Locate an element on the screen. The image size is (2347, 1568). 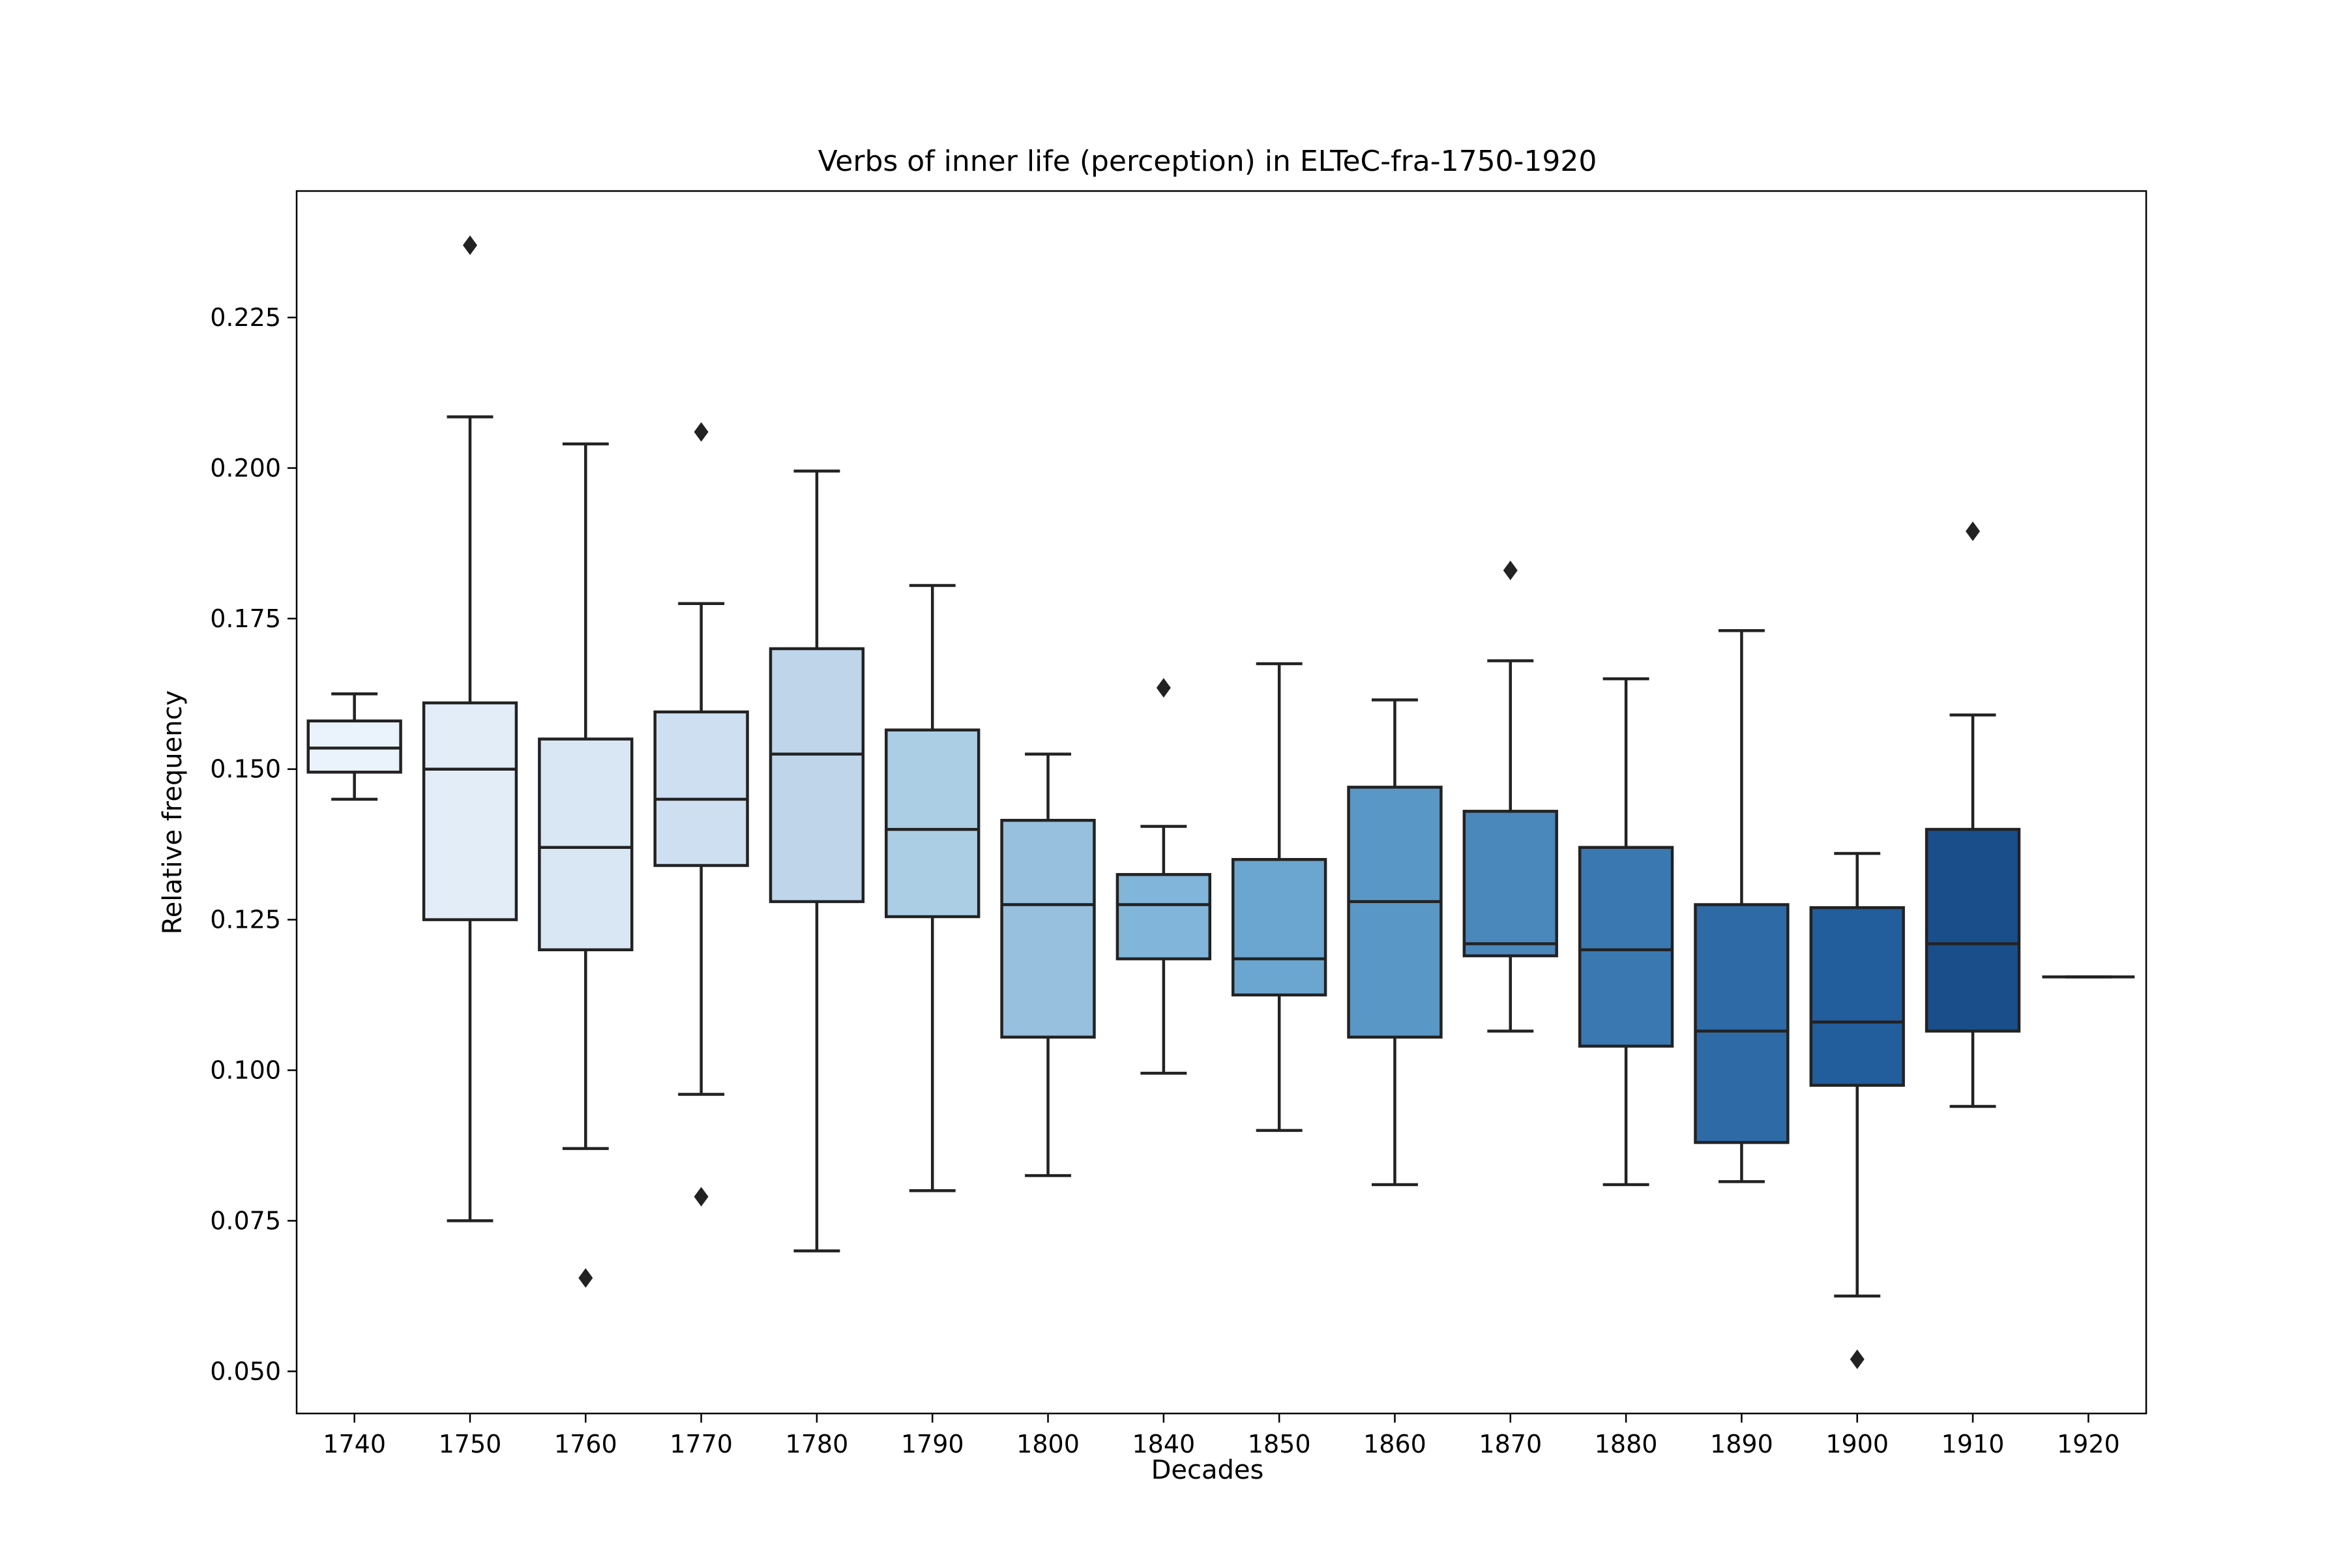
y-tick-label: 0.100 is located at coordinates (246, 1070).